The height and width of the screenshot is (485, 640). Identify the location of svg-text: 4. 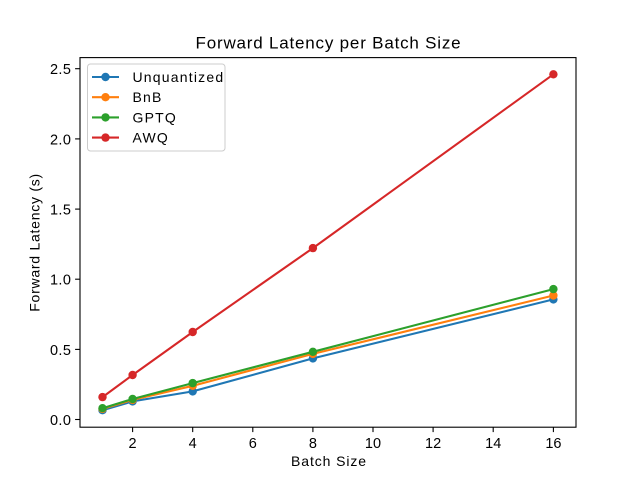
(193, 444).